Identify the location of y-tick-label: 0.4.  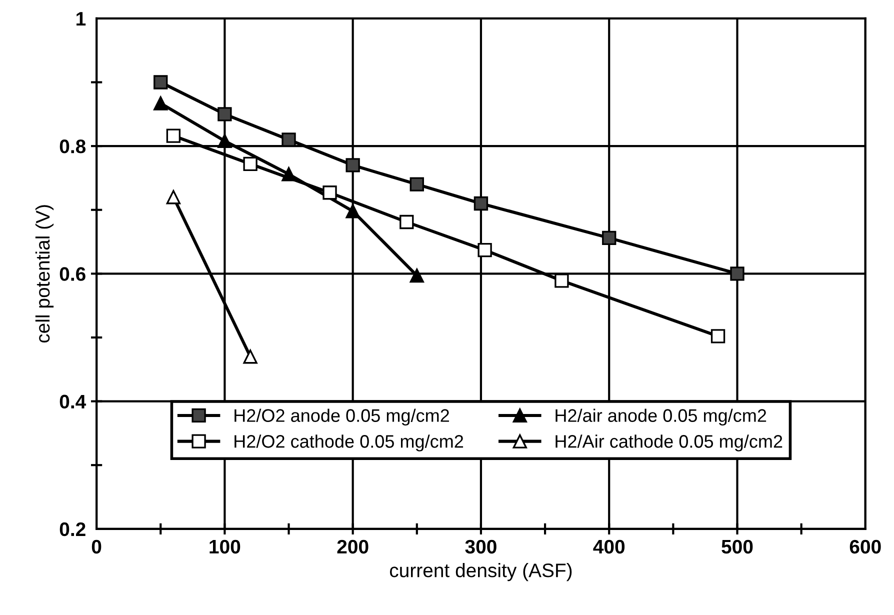
(73, 401).